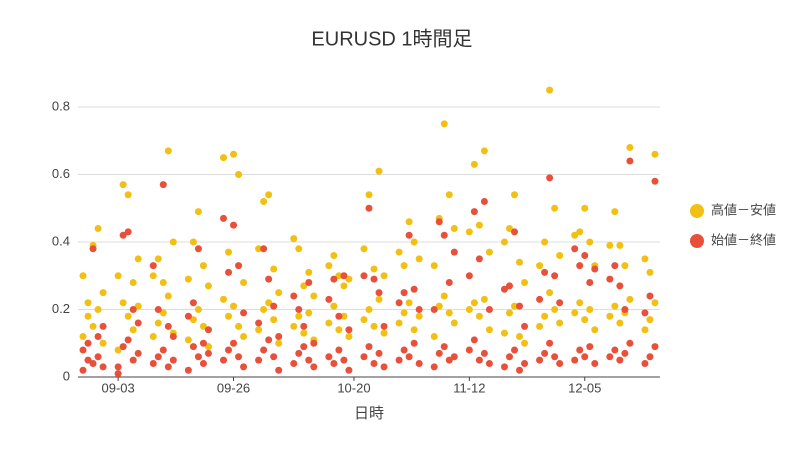  I want to click on legend-marker, so click(697, 211).